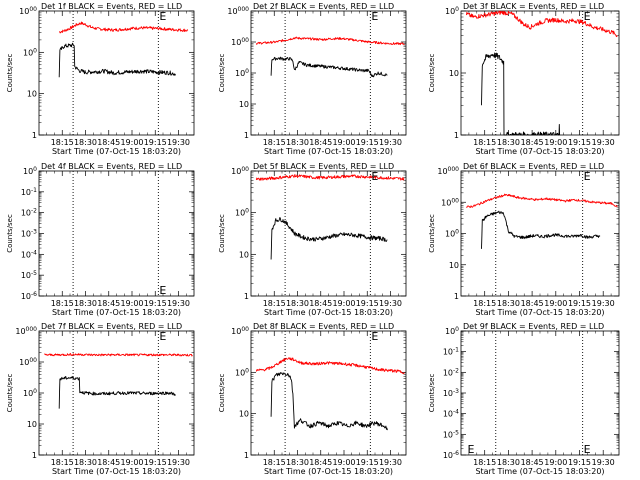  What do you see at coordinates (323, 326) in the screenshot?
I see `panel-title: Det 8f BLACK = Events, RED = LLD` at bounding box center [323, 326].